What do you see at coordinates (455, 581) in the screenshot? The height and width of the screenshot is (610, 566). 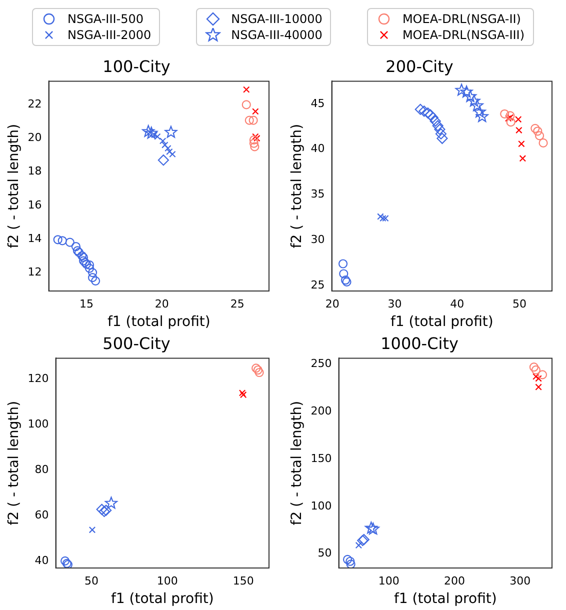 I see `x-tick-label: 200` at bounding box center [455, 581].